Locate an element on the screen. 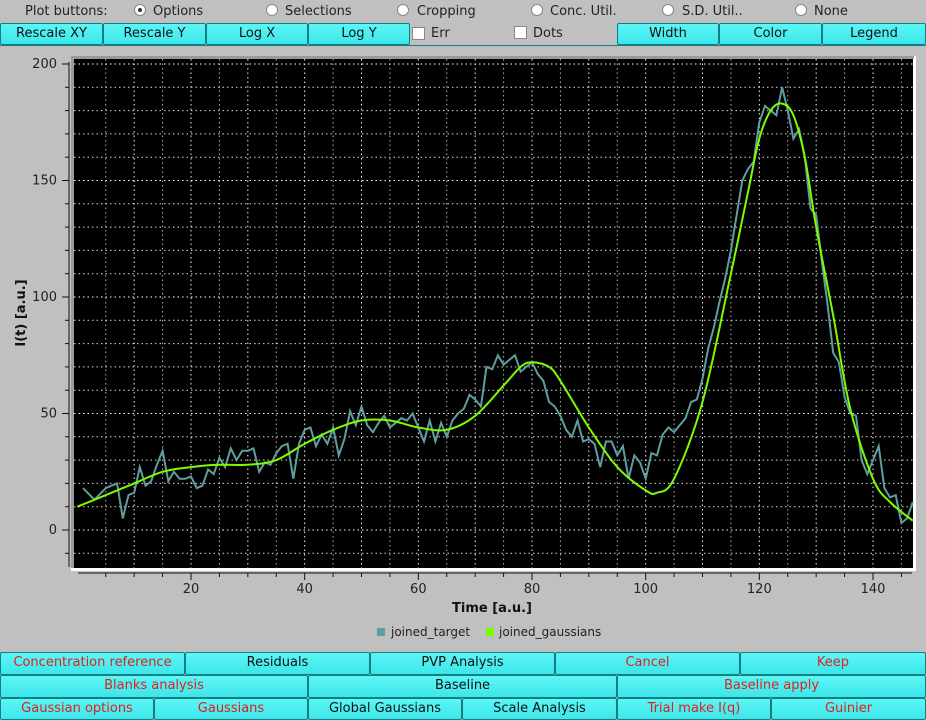 This screenshot has height=720, width=926. rescale-y-button: Rescale Y is located at coordinates (154, 34).